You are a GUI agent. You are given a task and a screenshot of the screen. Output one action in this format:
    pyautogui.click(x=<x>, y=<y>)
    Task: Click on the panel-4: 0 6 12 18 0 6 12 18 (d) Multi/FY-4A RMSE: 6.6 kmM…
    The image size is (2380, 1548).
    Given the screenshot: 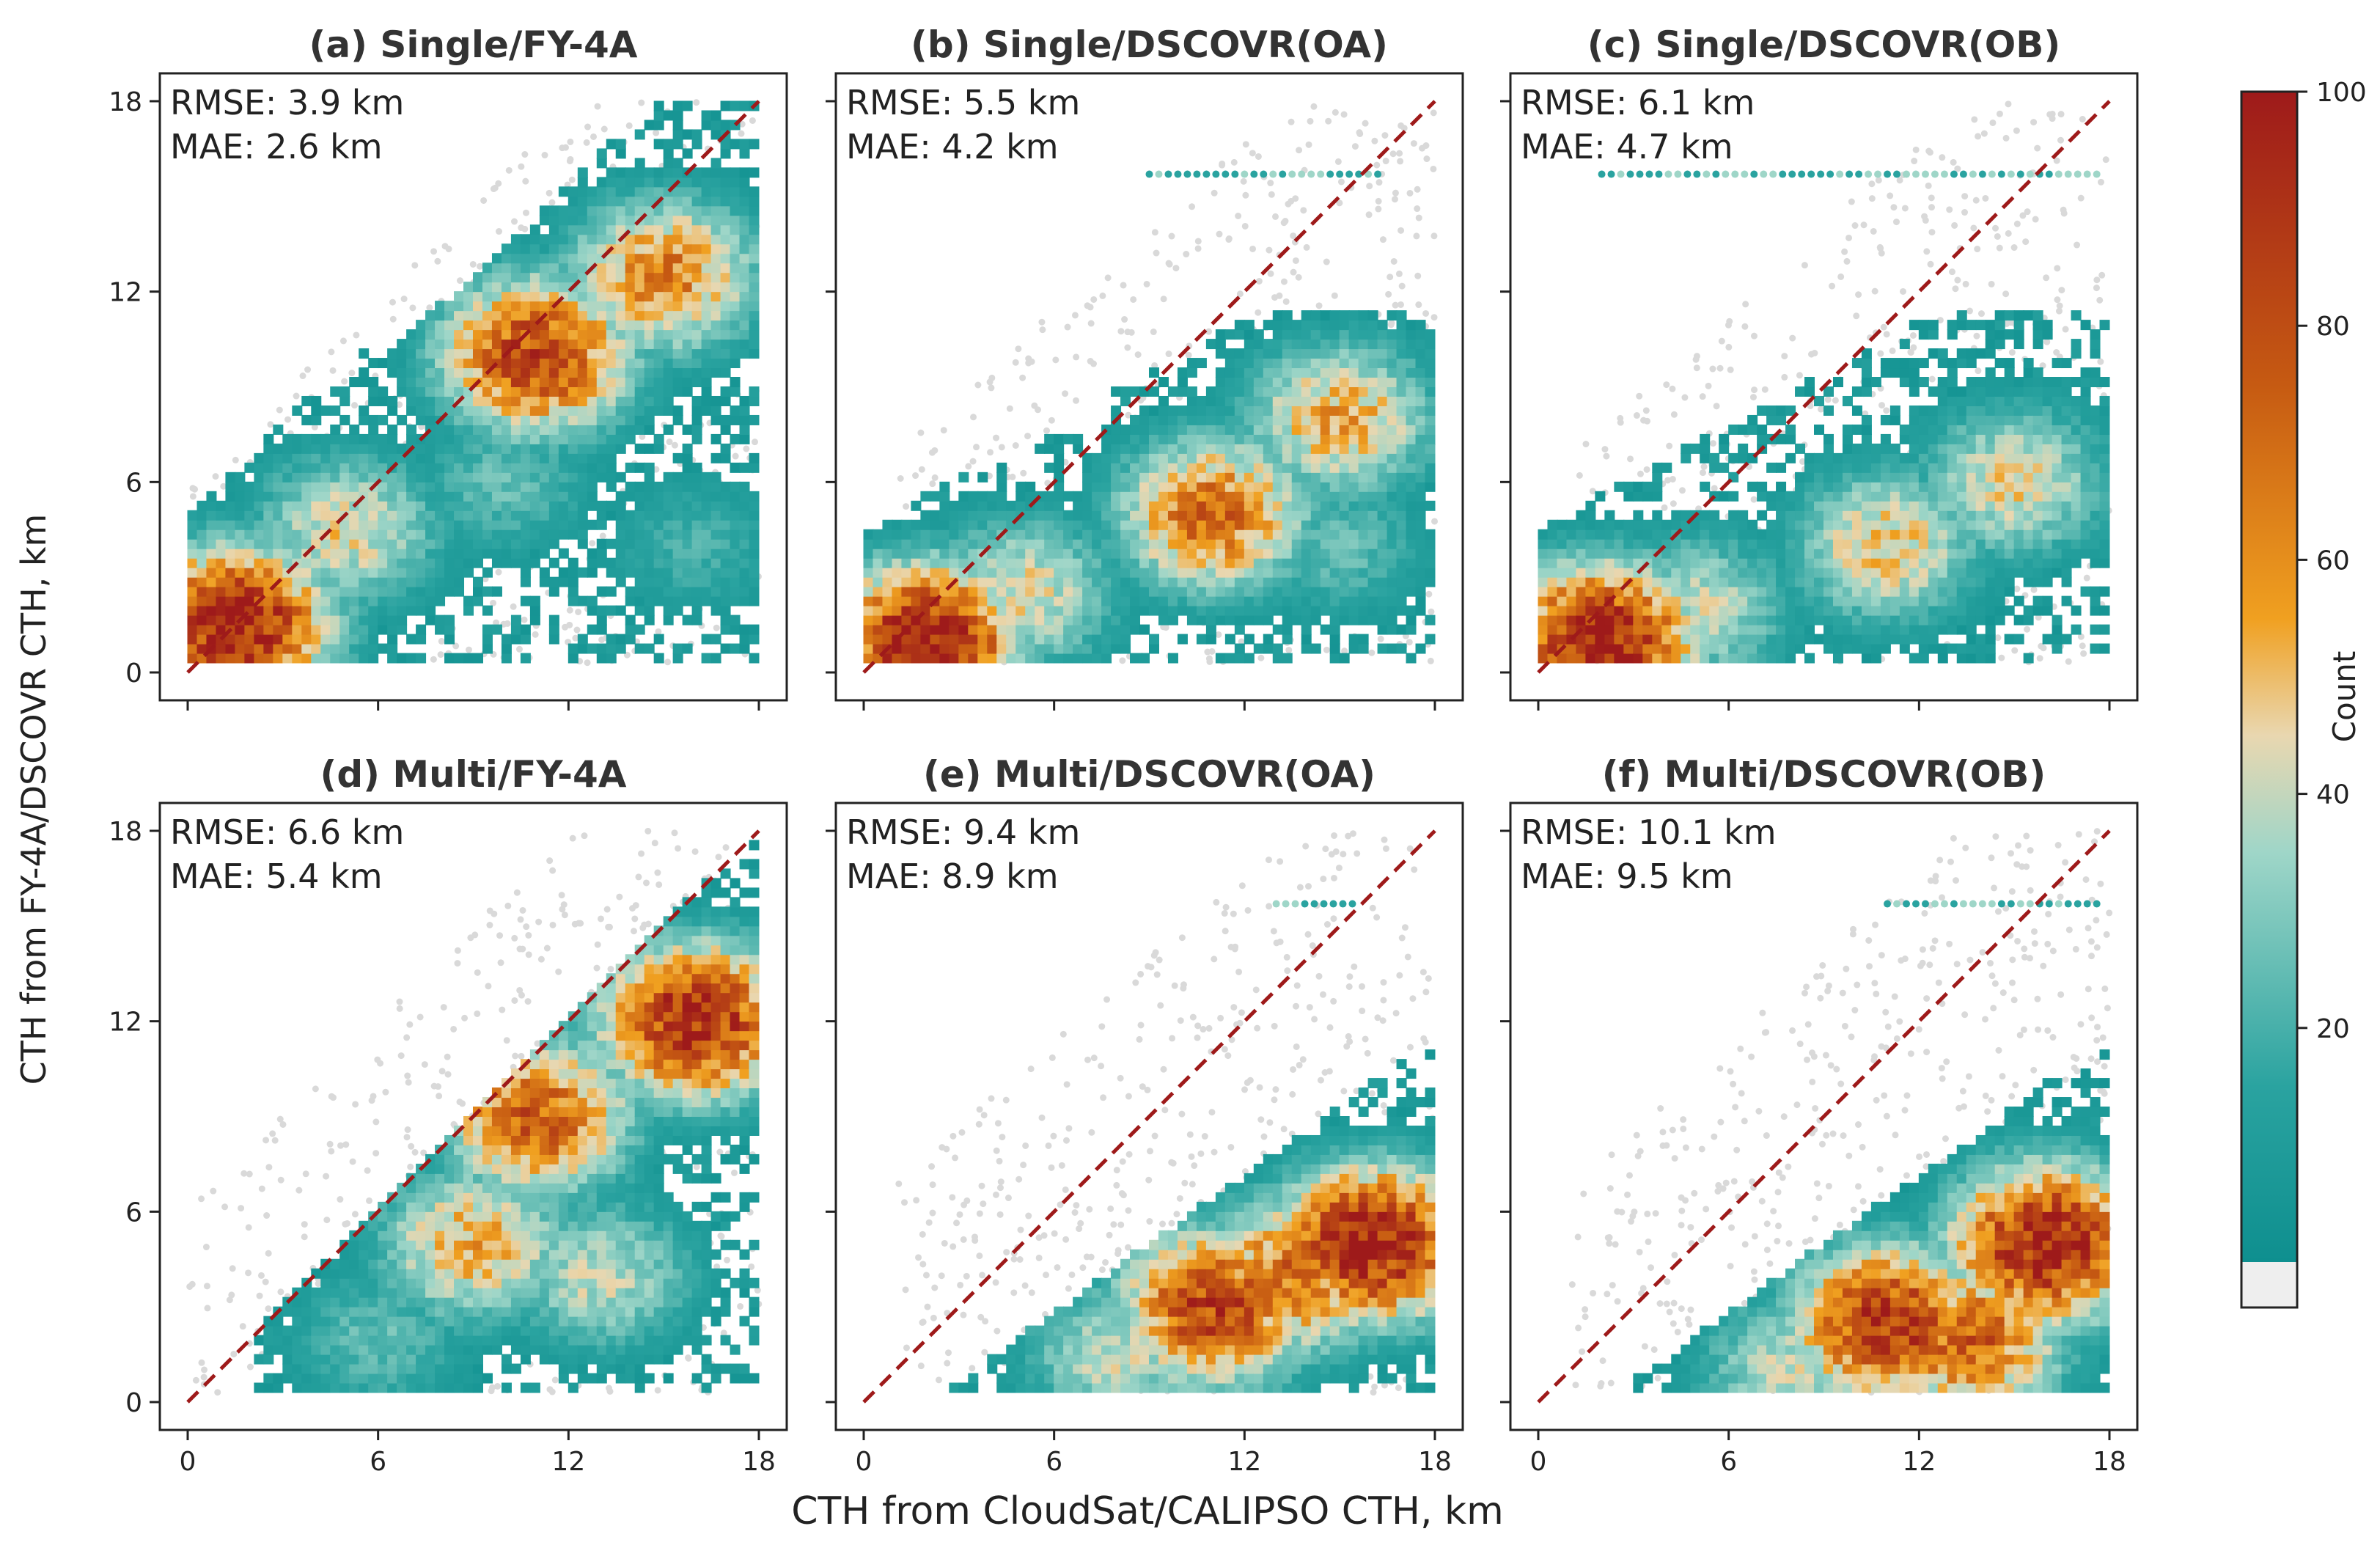 What is the action you would take?
    pyautogui.click(x=448, y=1115)
    